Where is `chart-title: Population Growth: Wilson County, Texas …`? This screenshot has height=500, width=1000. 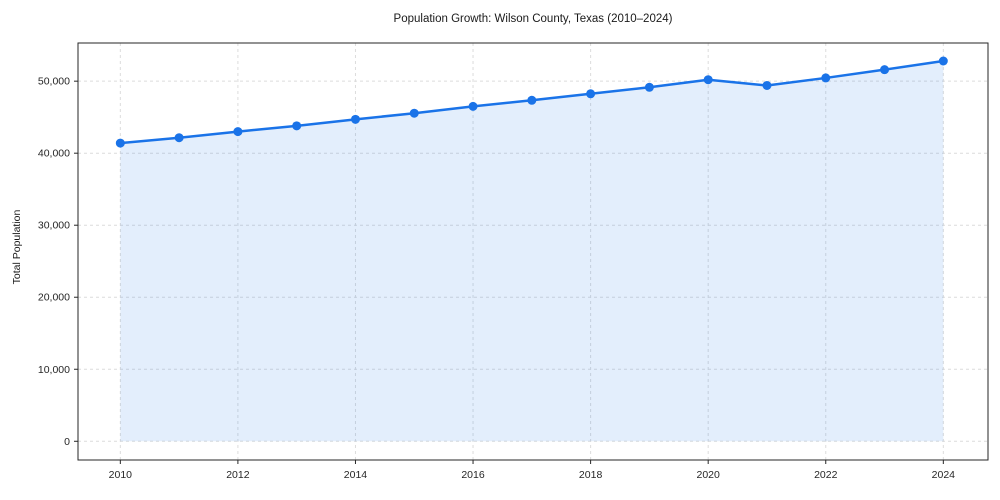 chart-title: Population Growth: Wilson County, Texas … is located at coordinates (533, 19).